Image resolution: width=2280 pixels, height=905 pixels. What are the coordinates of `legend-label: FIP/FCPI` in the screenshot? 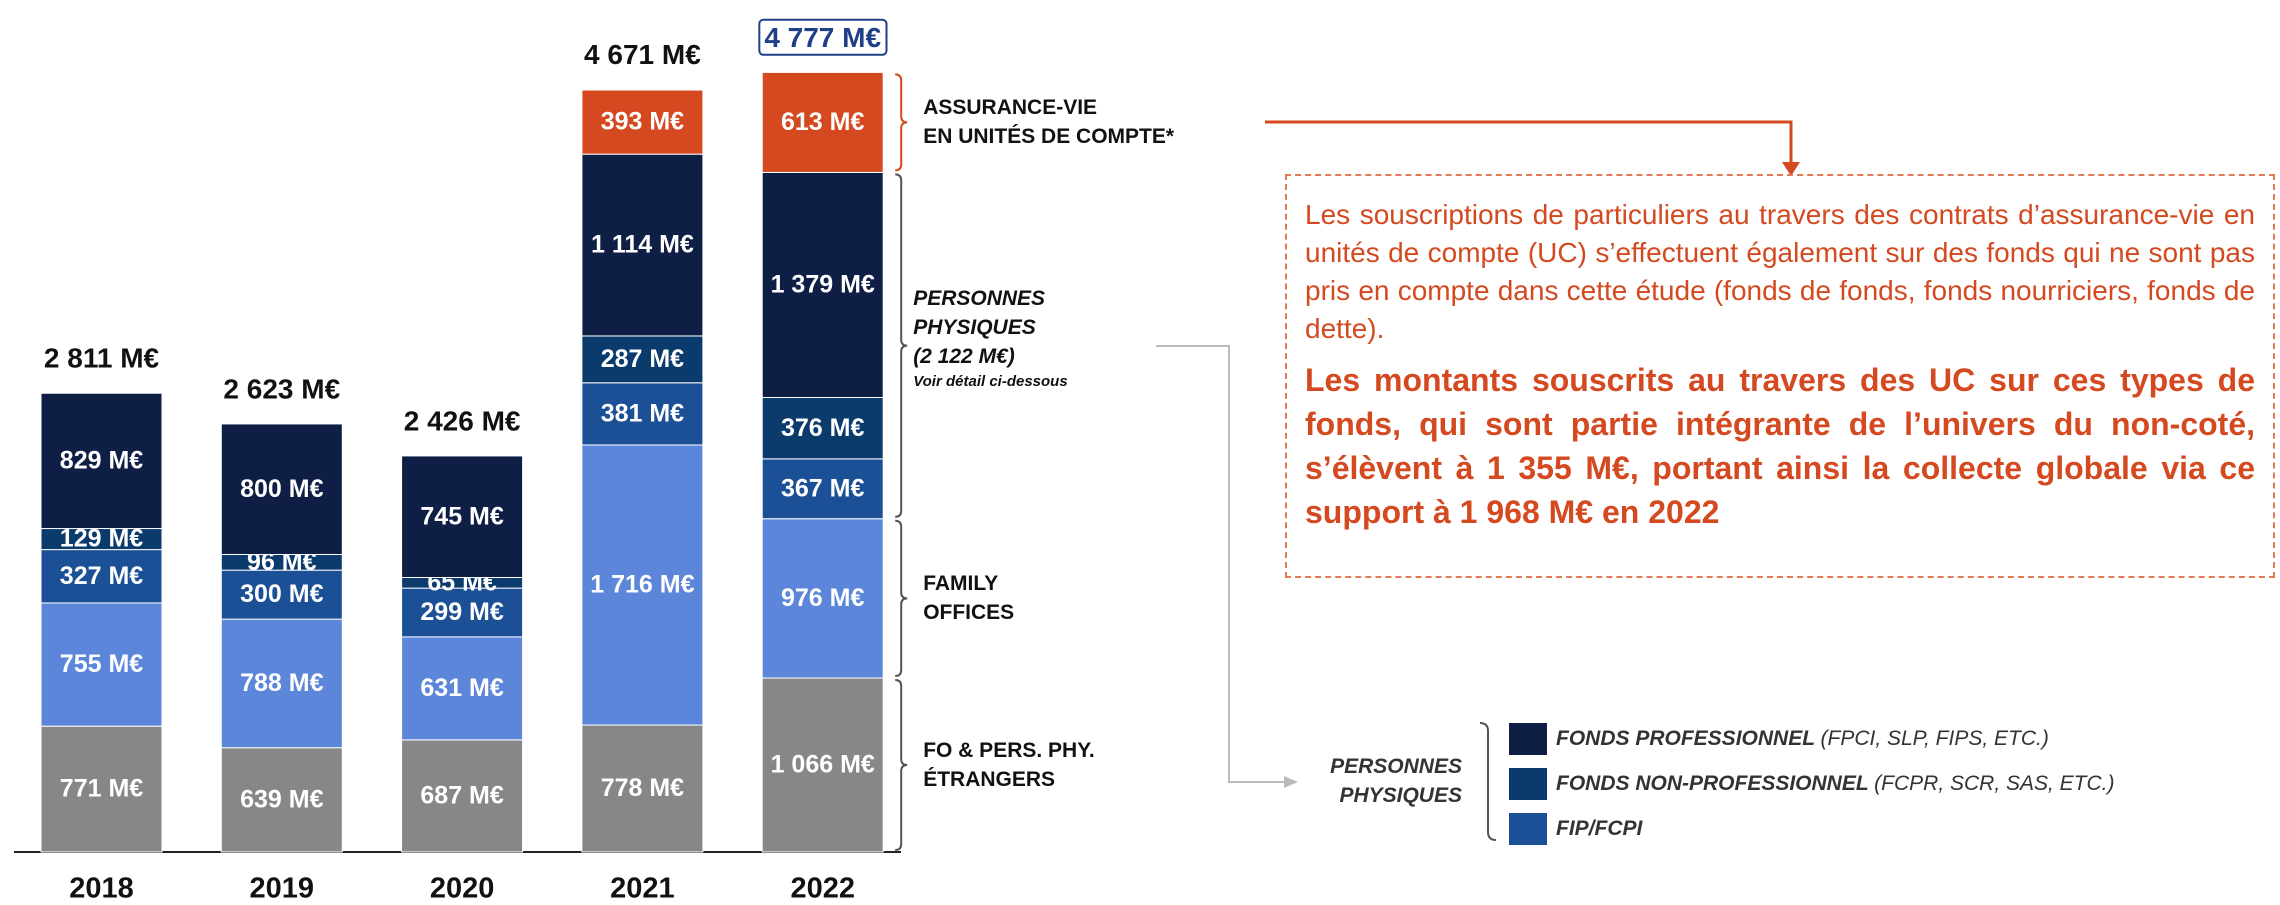 It's located at (1599, 828).